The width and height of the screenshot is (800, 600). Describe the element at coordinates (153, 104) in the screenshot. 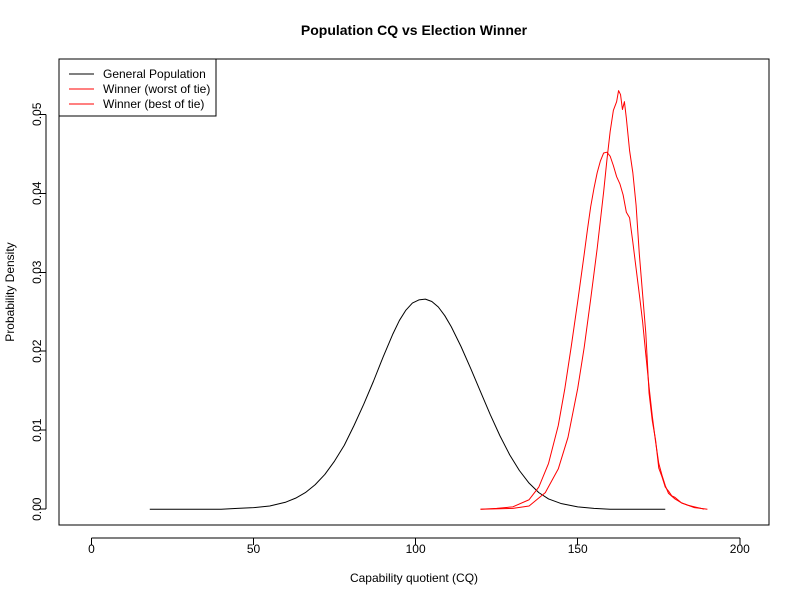

I see `legend-label-winner-best: Winner (best of tie)` at that location.